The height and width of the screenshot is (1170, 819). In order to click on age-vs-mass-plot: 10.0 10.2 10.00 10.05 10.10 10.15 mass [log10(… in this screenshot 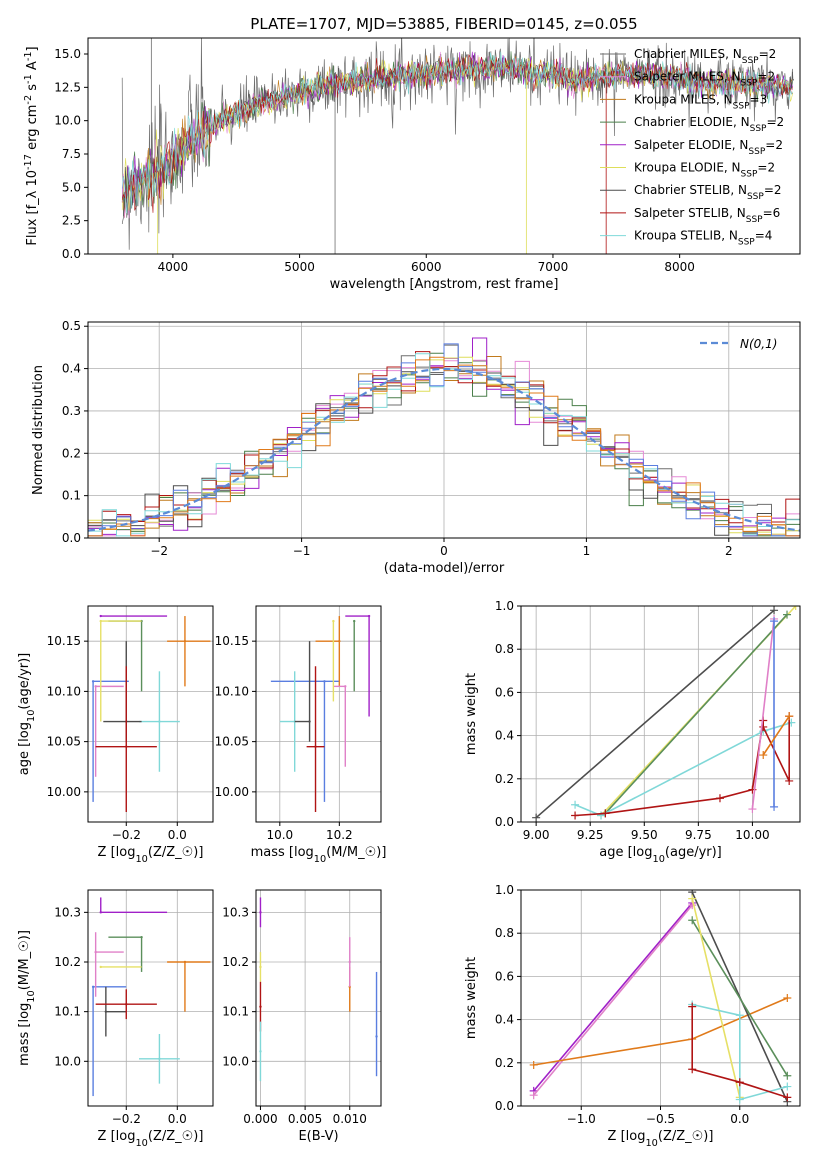, I will do `click(301, 735)`.